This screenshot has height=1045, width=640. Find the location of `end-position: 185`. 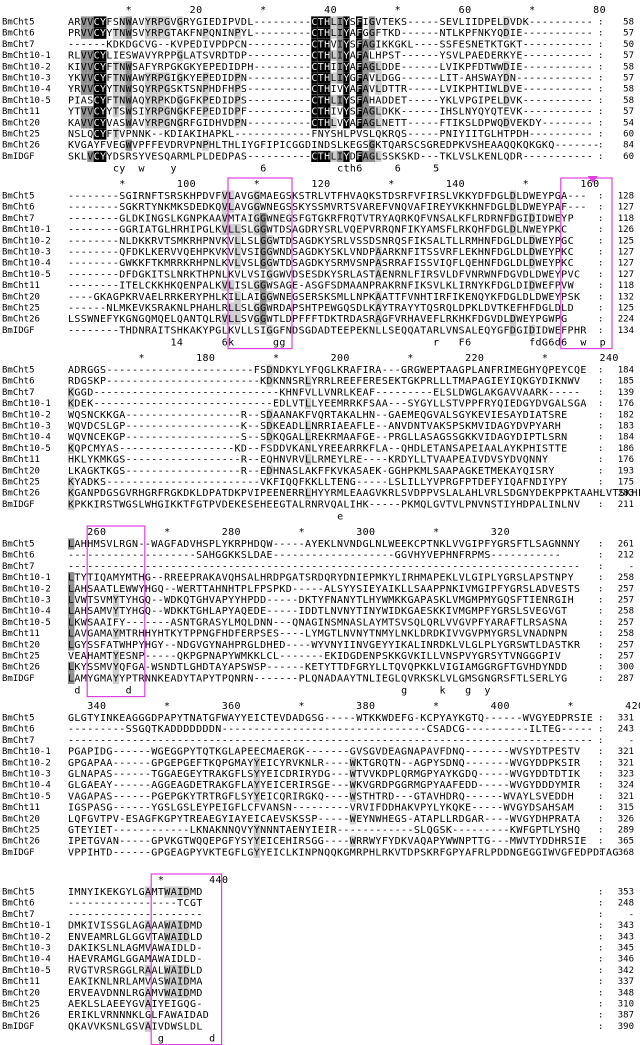

end-position: 185 is located at coordinates (626, 382).